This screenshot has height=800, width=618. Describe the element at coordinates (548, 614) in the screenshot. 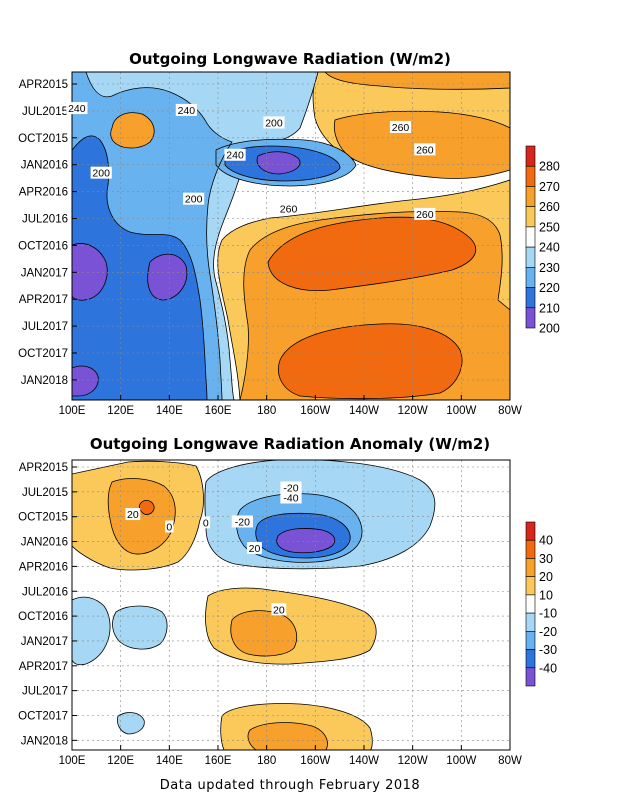

I see `colorbar-label: -10` at that location.